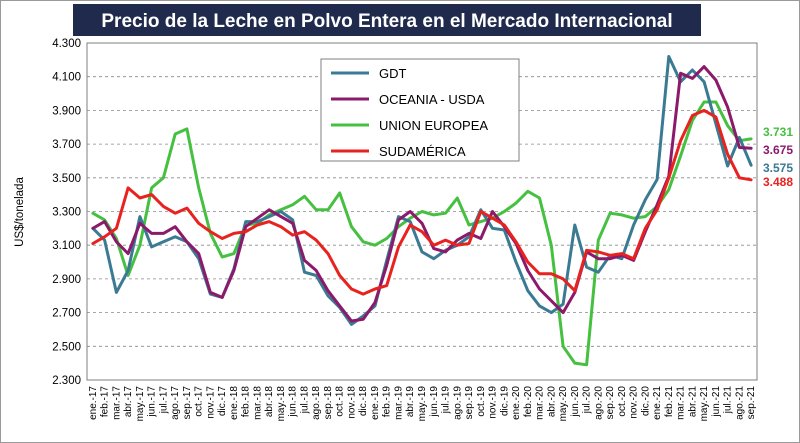 This screenshot has height=443, width=800. I want to click on y-tick-label: 3.100, so click(66, 246).